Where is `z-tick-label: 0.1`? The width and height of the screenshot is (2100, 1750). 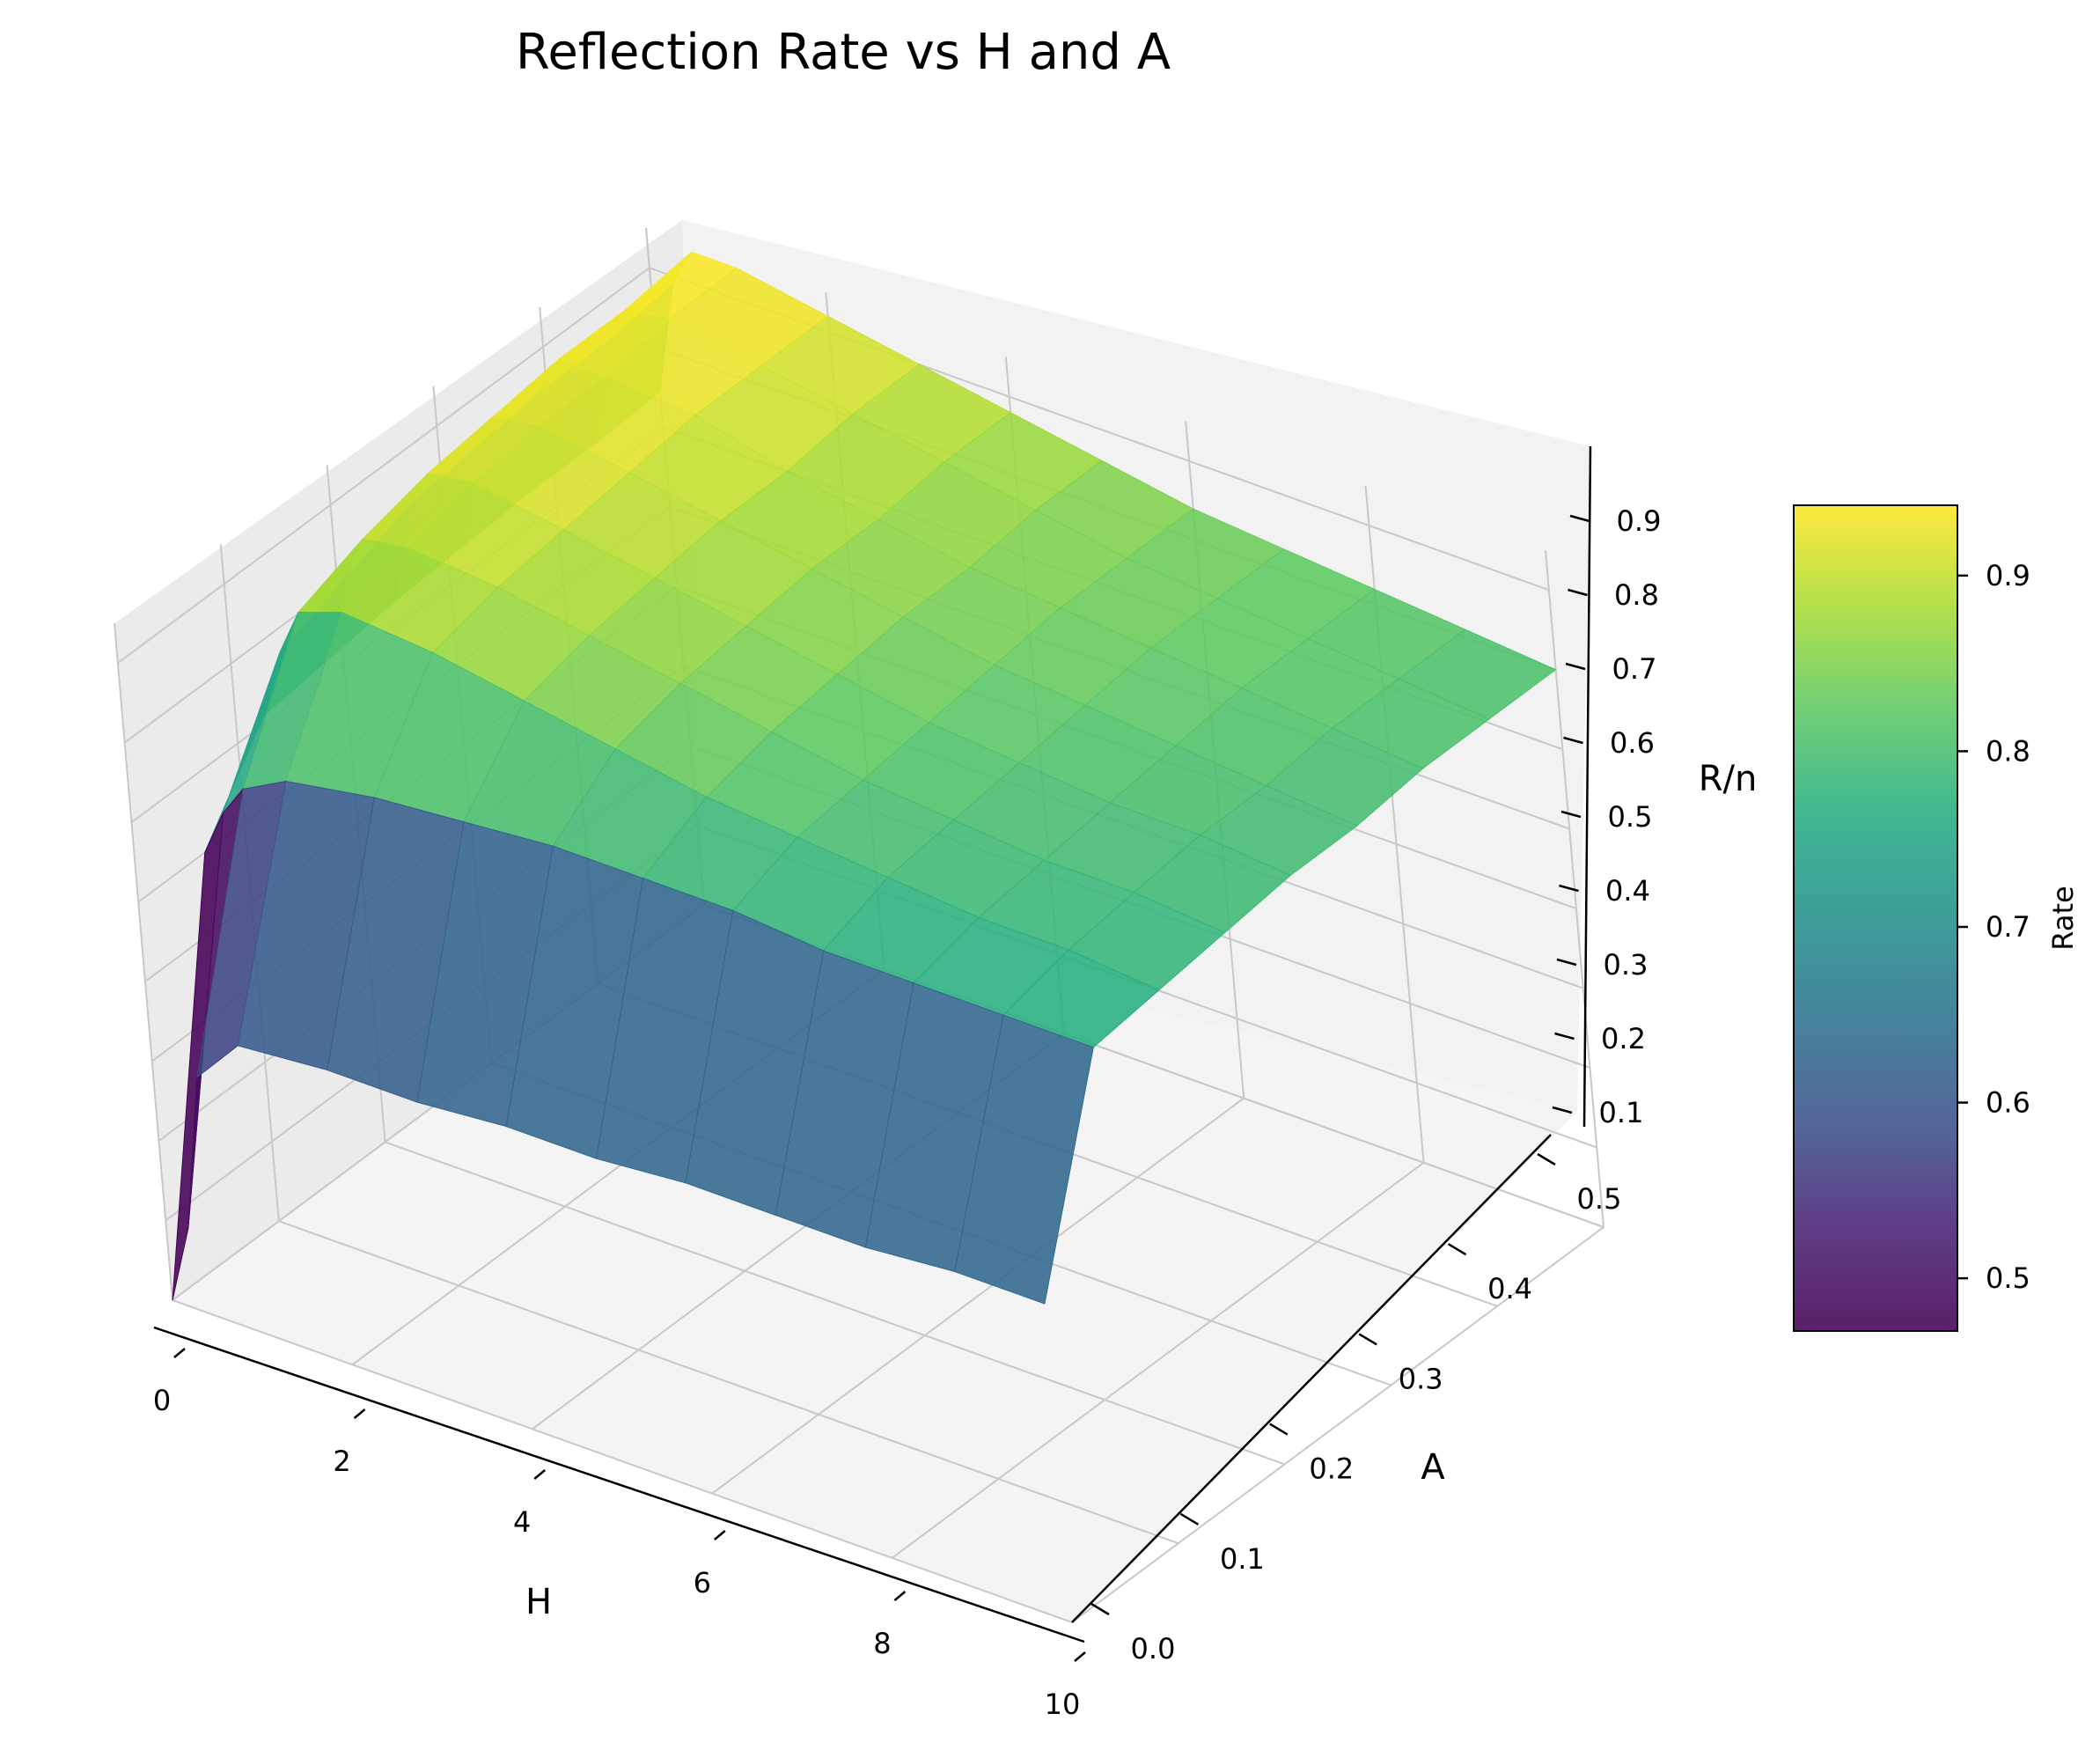
z-tick-label: 0.1 is located at coordinates (1621, 1112).